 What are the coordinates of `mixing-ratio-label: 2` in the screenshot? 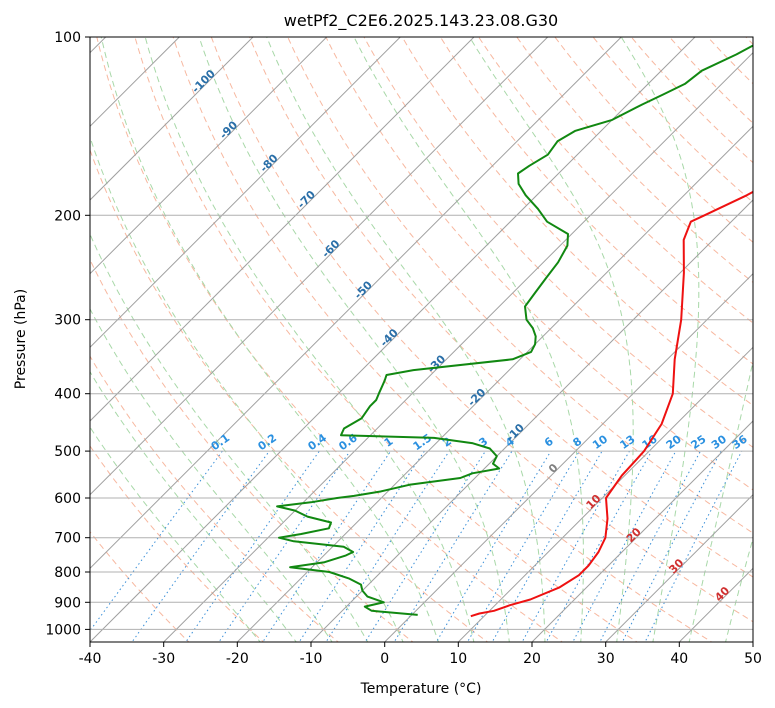 It's located at (447, 442).